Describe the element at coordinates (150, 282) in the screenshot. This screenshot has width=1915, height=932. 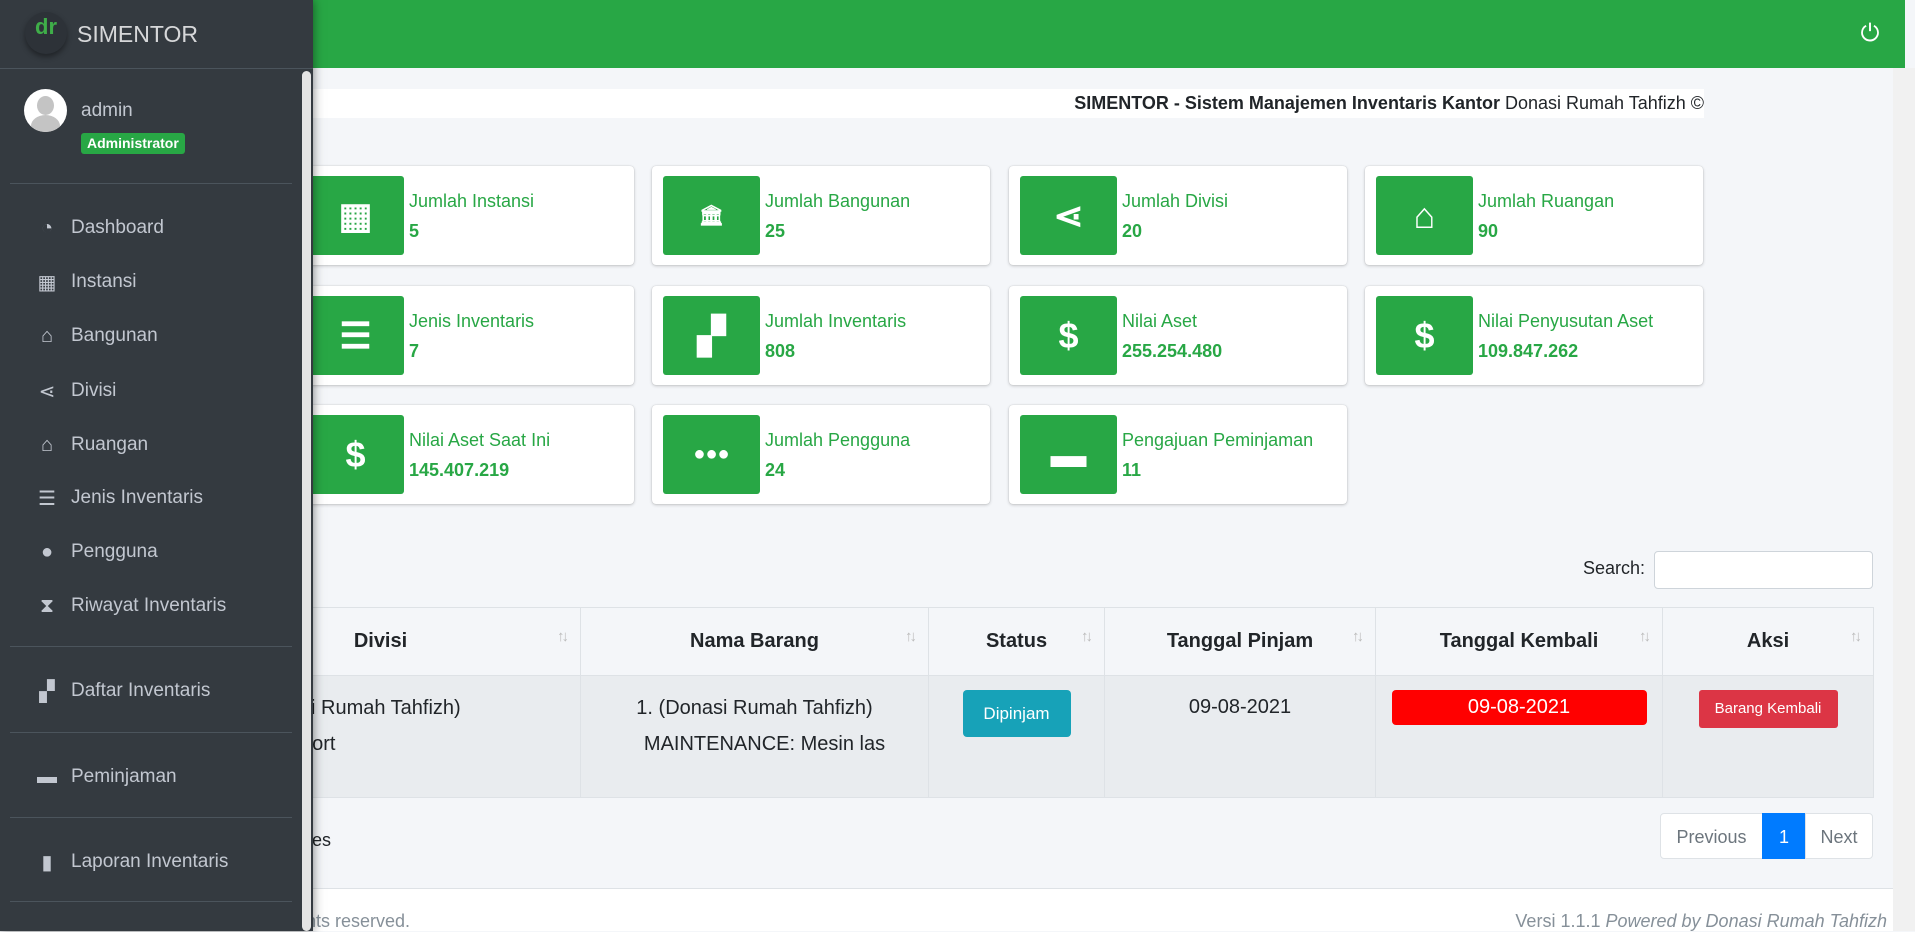
I see `sidebar-item-instansi: ▦ Instansi` at that location.